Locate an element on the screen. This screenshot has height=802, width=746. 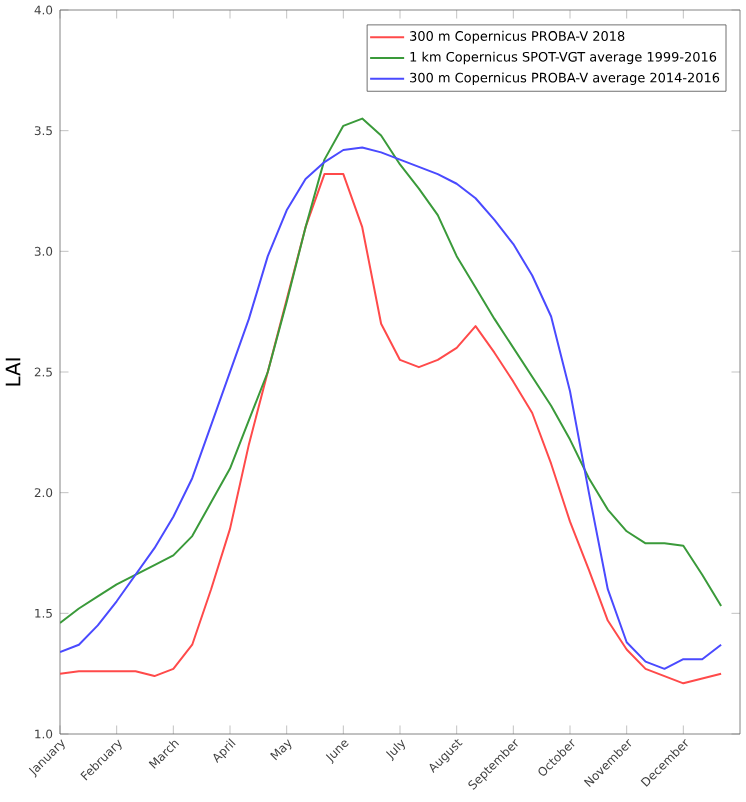
y-axis-title: LAI is located at coordinates (13, 372).